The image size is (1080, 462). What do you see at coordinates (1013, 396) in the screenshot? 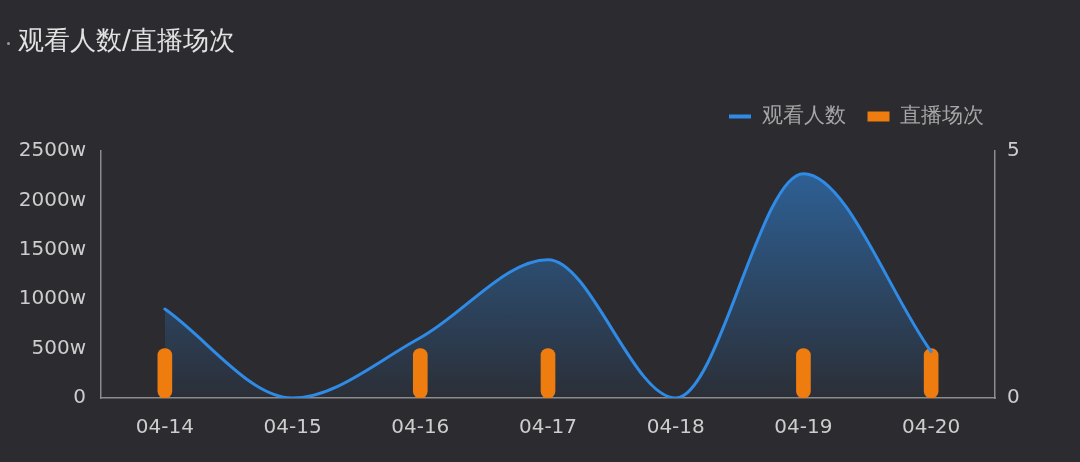
I see `y2-tick-label: 0` at bounding box center [1013, 396].